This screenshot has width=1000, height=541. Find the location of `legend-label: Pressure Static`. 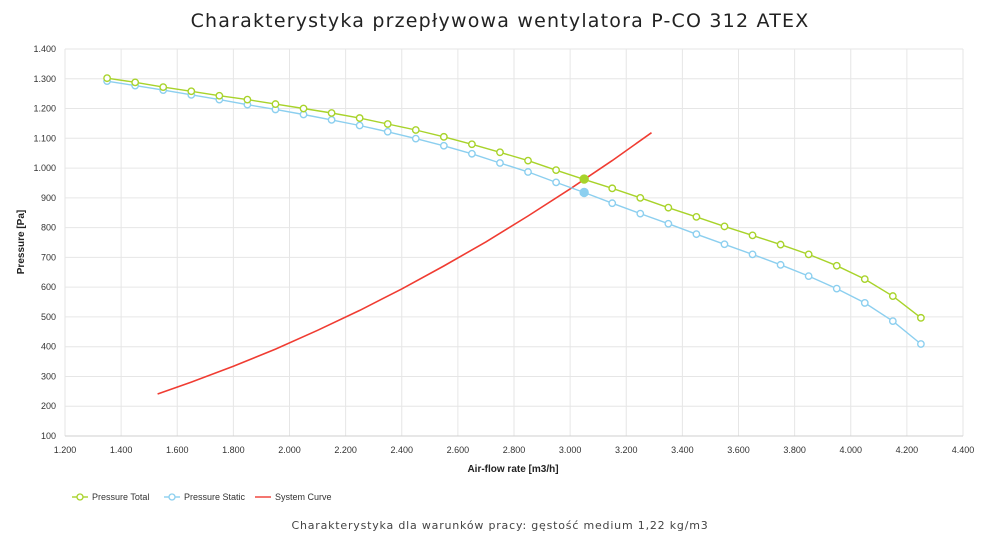

legend-label: Pressure Static is located at coordinates (215, 497).